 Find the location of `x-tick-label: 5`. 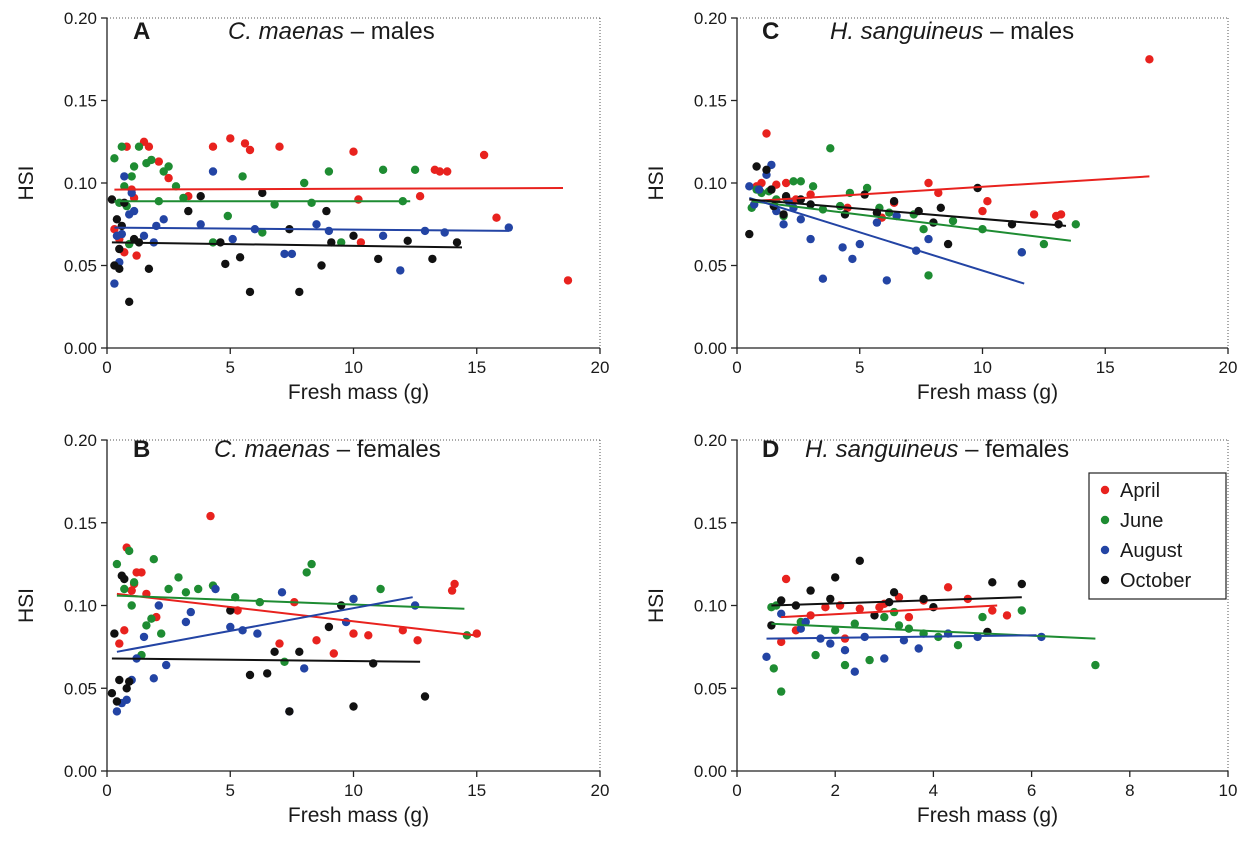

x-tick-label: 5 is located at coordinates (230, 790).